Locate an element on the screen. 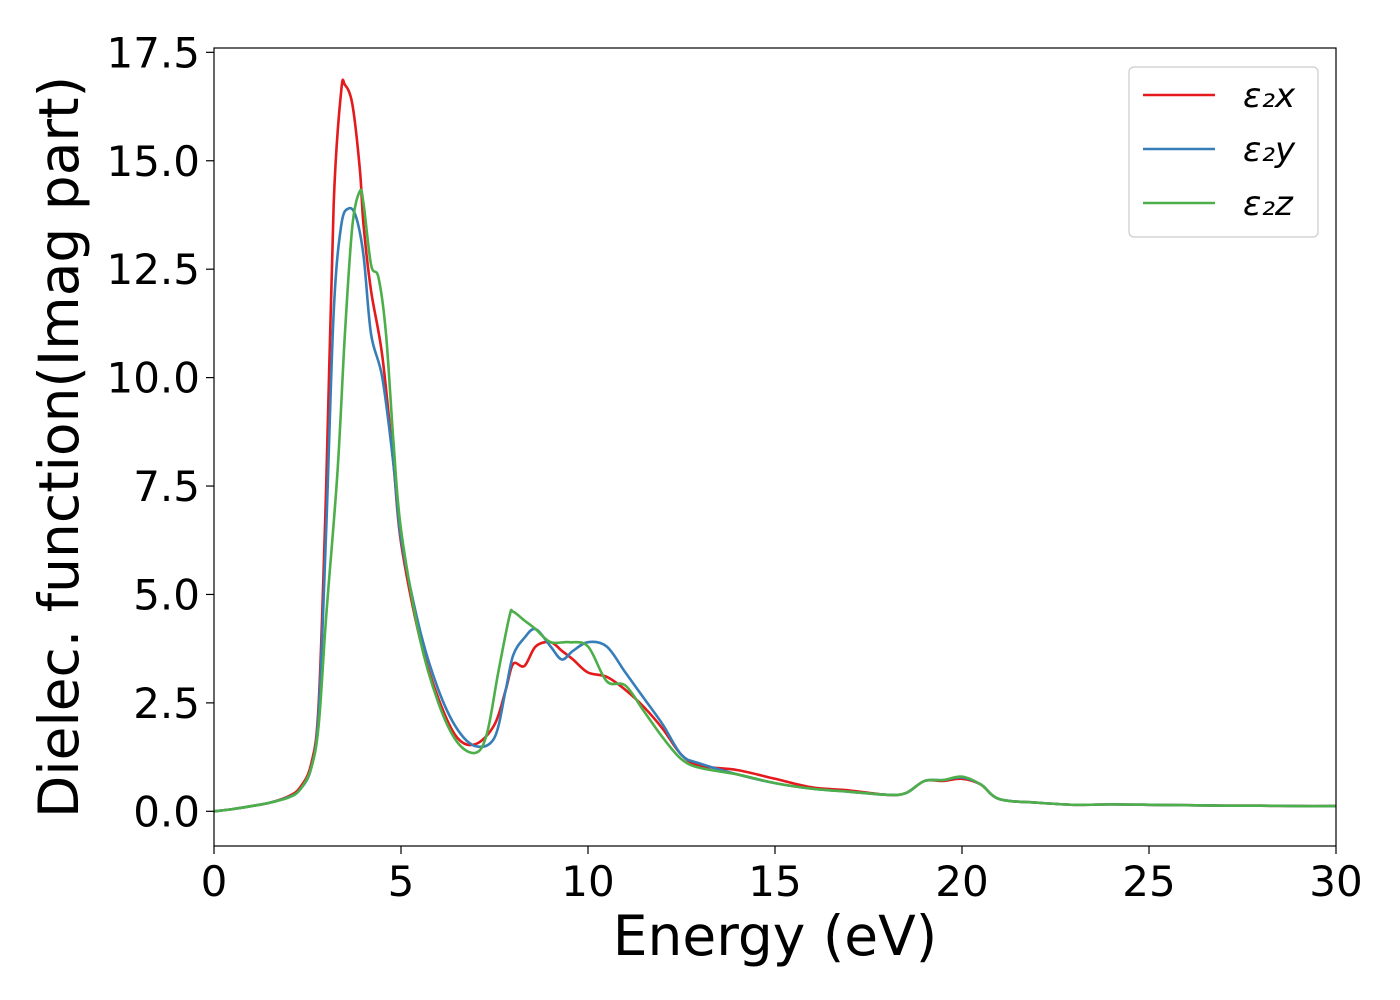  x-tick-label: 30 is located at coordinates (1335, 881).